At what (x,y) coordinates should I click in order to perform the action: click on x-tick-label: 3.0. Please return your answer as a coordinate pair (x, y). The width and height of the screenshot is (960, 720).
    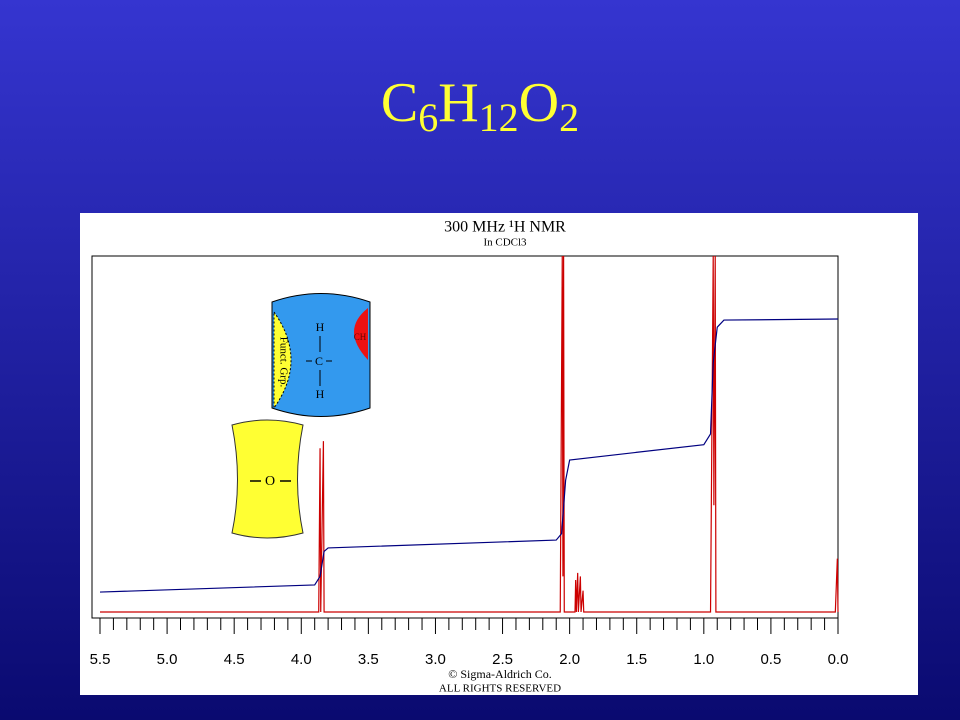
    Looking at the image, I should click on (435, 659).